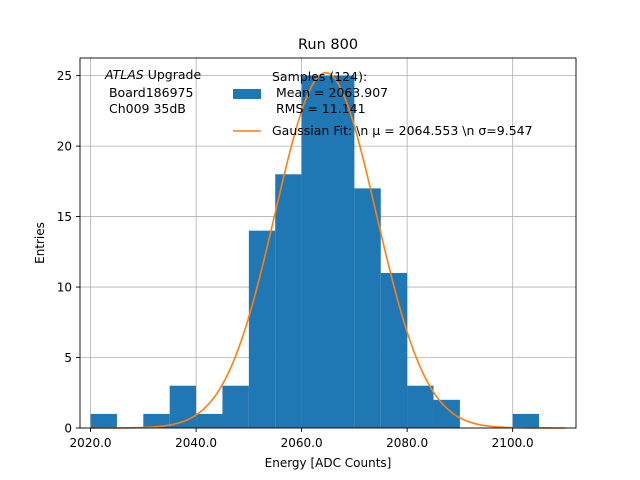 The height and width of the screenshot is (480, 640). What do you see at coordinates (247, 94) in the screenshot?
I see `legend-swatch-samples` at bounding box center [247, 94].